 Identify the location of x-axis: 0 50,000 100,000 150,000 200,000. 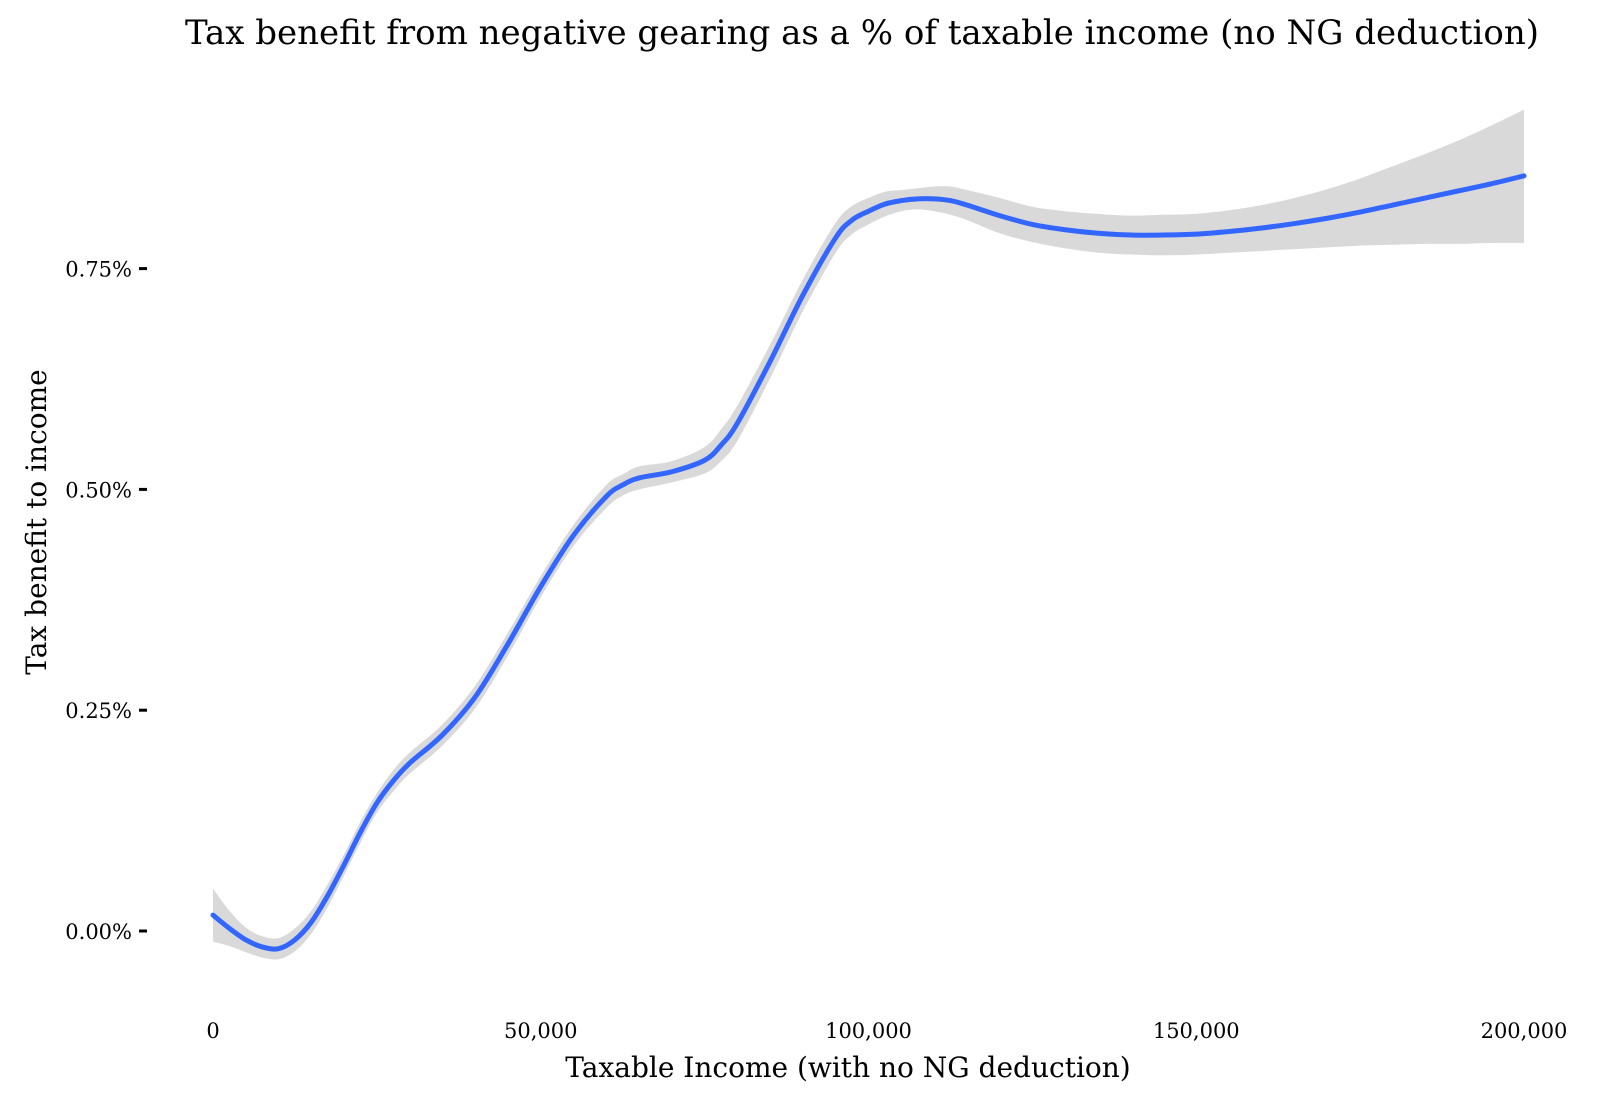
(886, 1031).